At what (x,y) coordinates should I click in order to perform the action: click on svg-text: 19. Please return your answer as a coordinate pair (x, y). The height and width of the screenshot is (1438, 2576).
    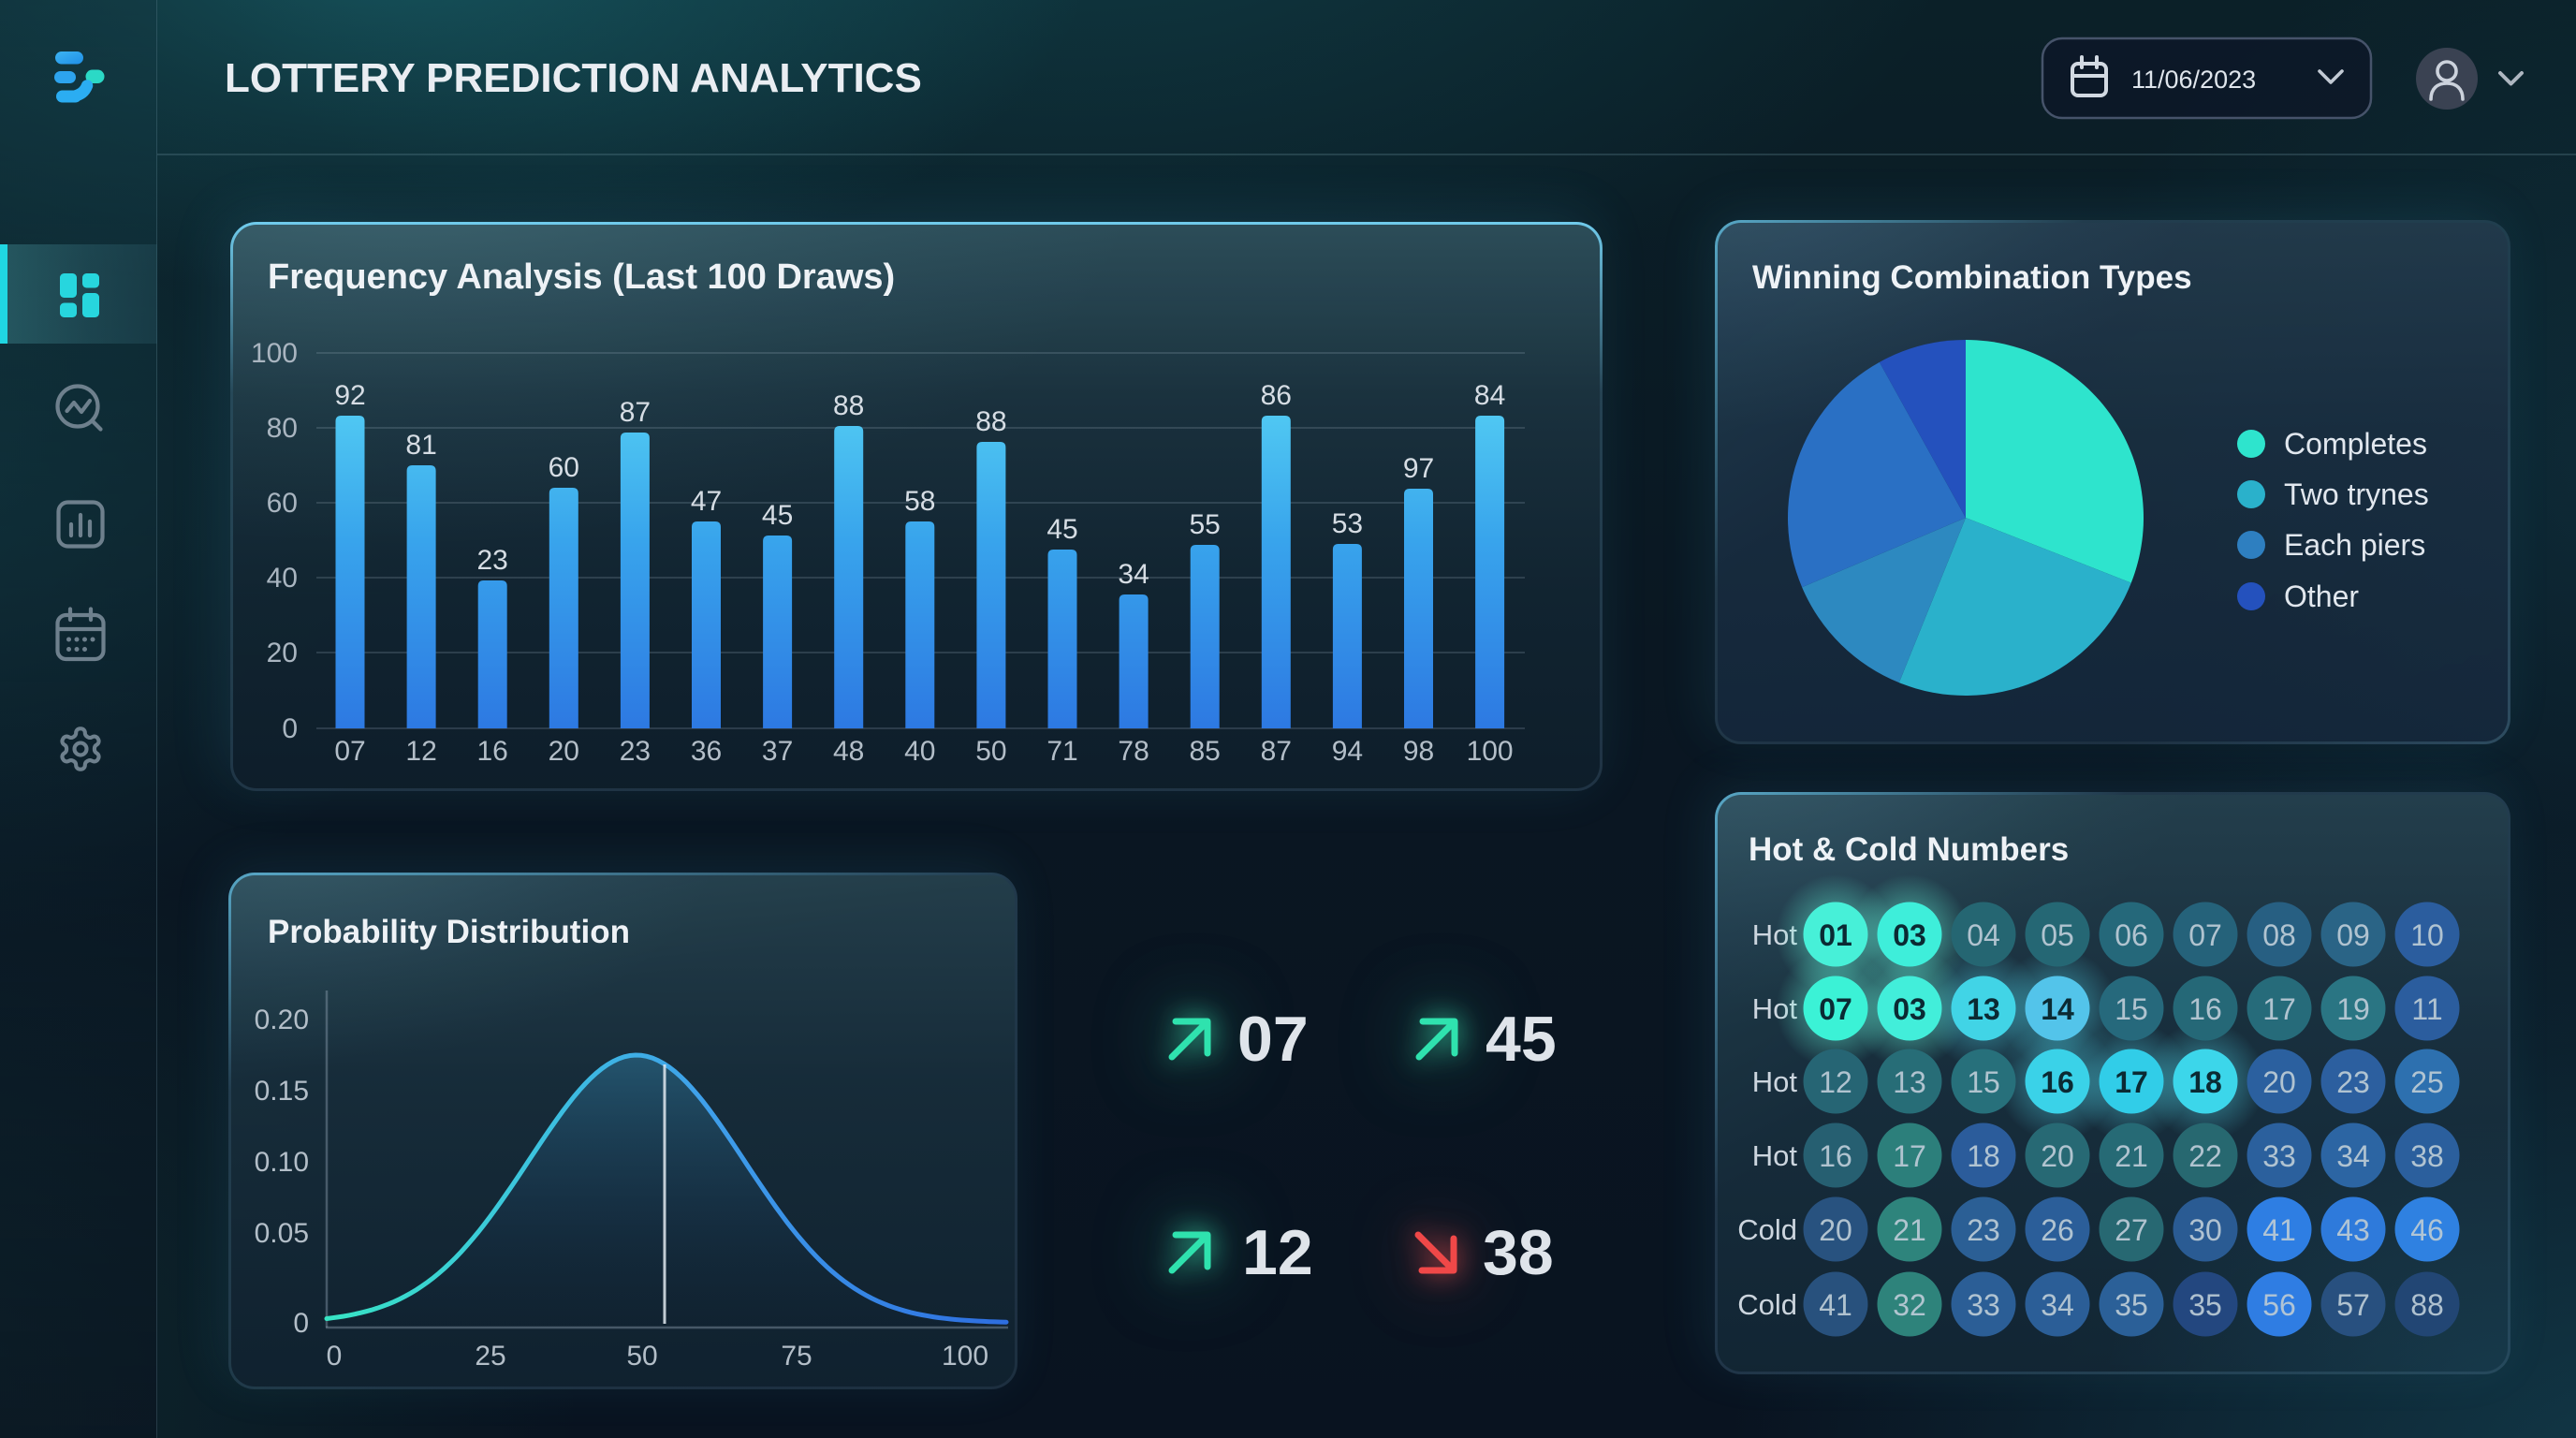
    Looking at the image, I should click on (2353, 1009).